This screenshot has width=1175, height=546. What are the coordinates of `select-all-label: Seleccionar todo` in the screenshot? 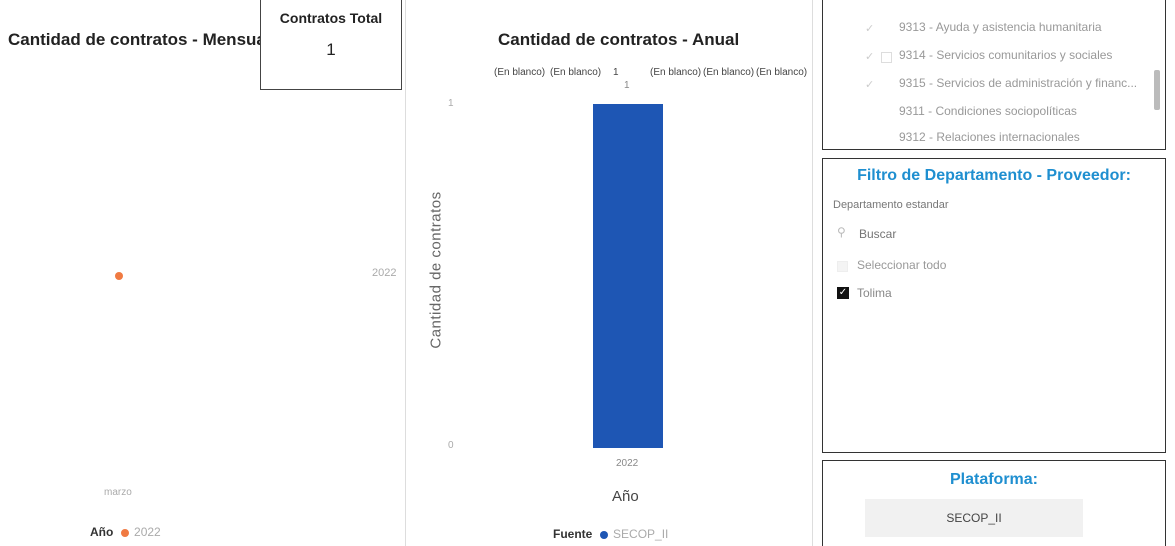 It's located at (902, 265).